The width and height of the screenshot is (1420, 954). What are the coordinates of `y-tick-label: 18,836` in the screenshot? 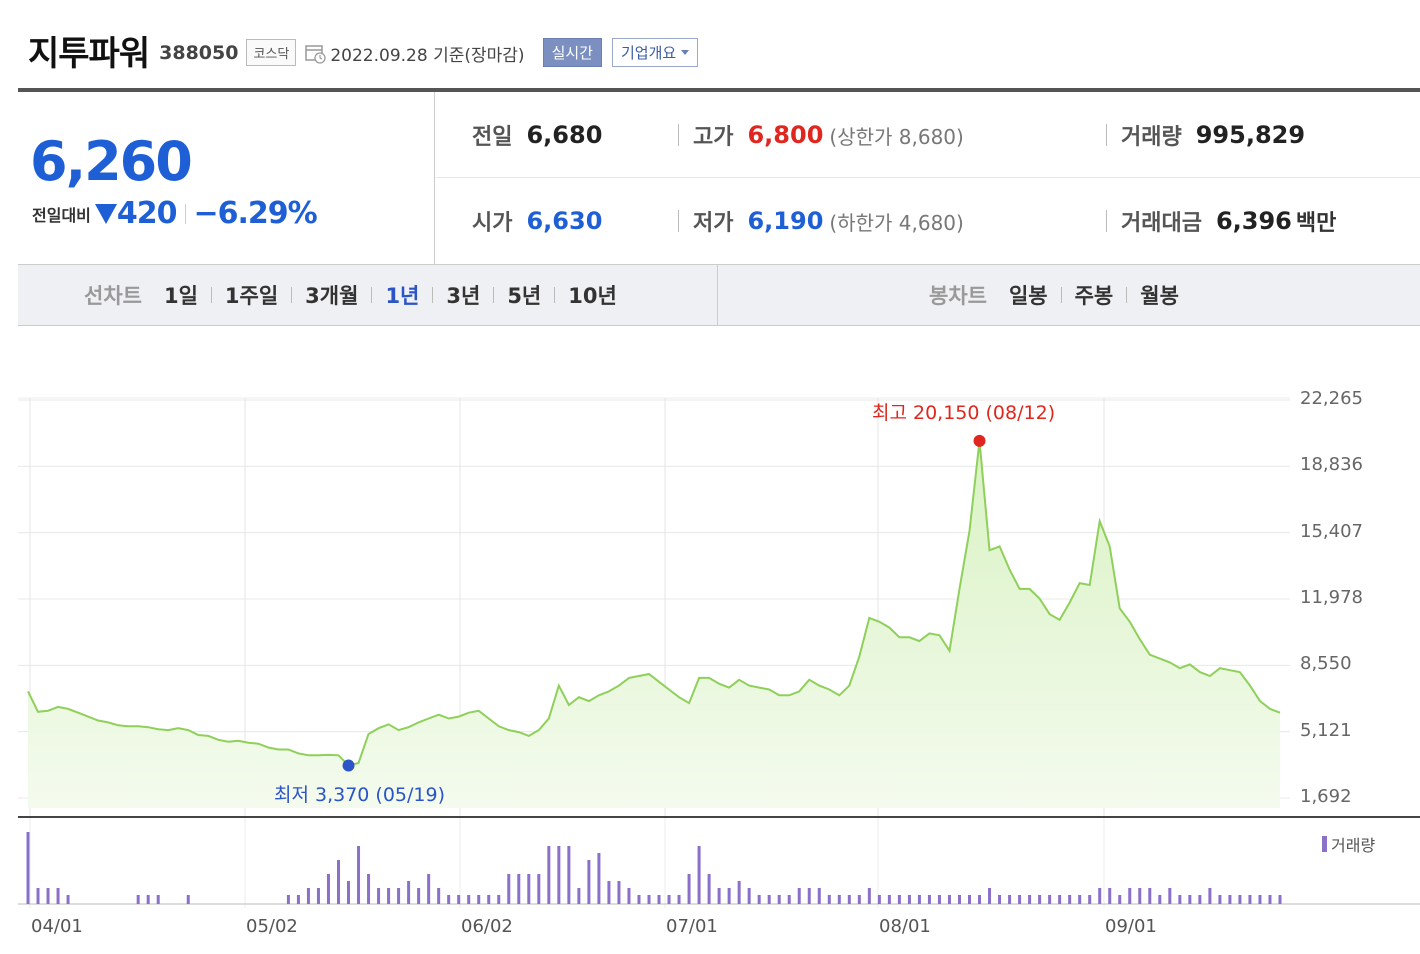 It's located at (1331, 465).